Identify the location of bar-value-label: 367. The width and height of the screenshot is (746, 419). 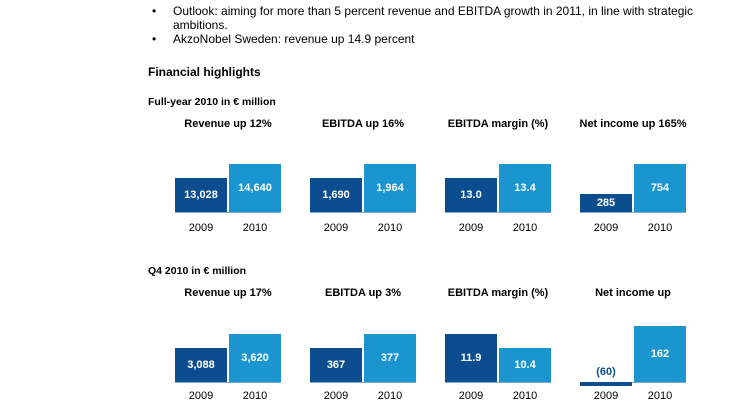
(336, 365).